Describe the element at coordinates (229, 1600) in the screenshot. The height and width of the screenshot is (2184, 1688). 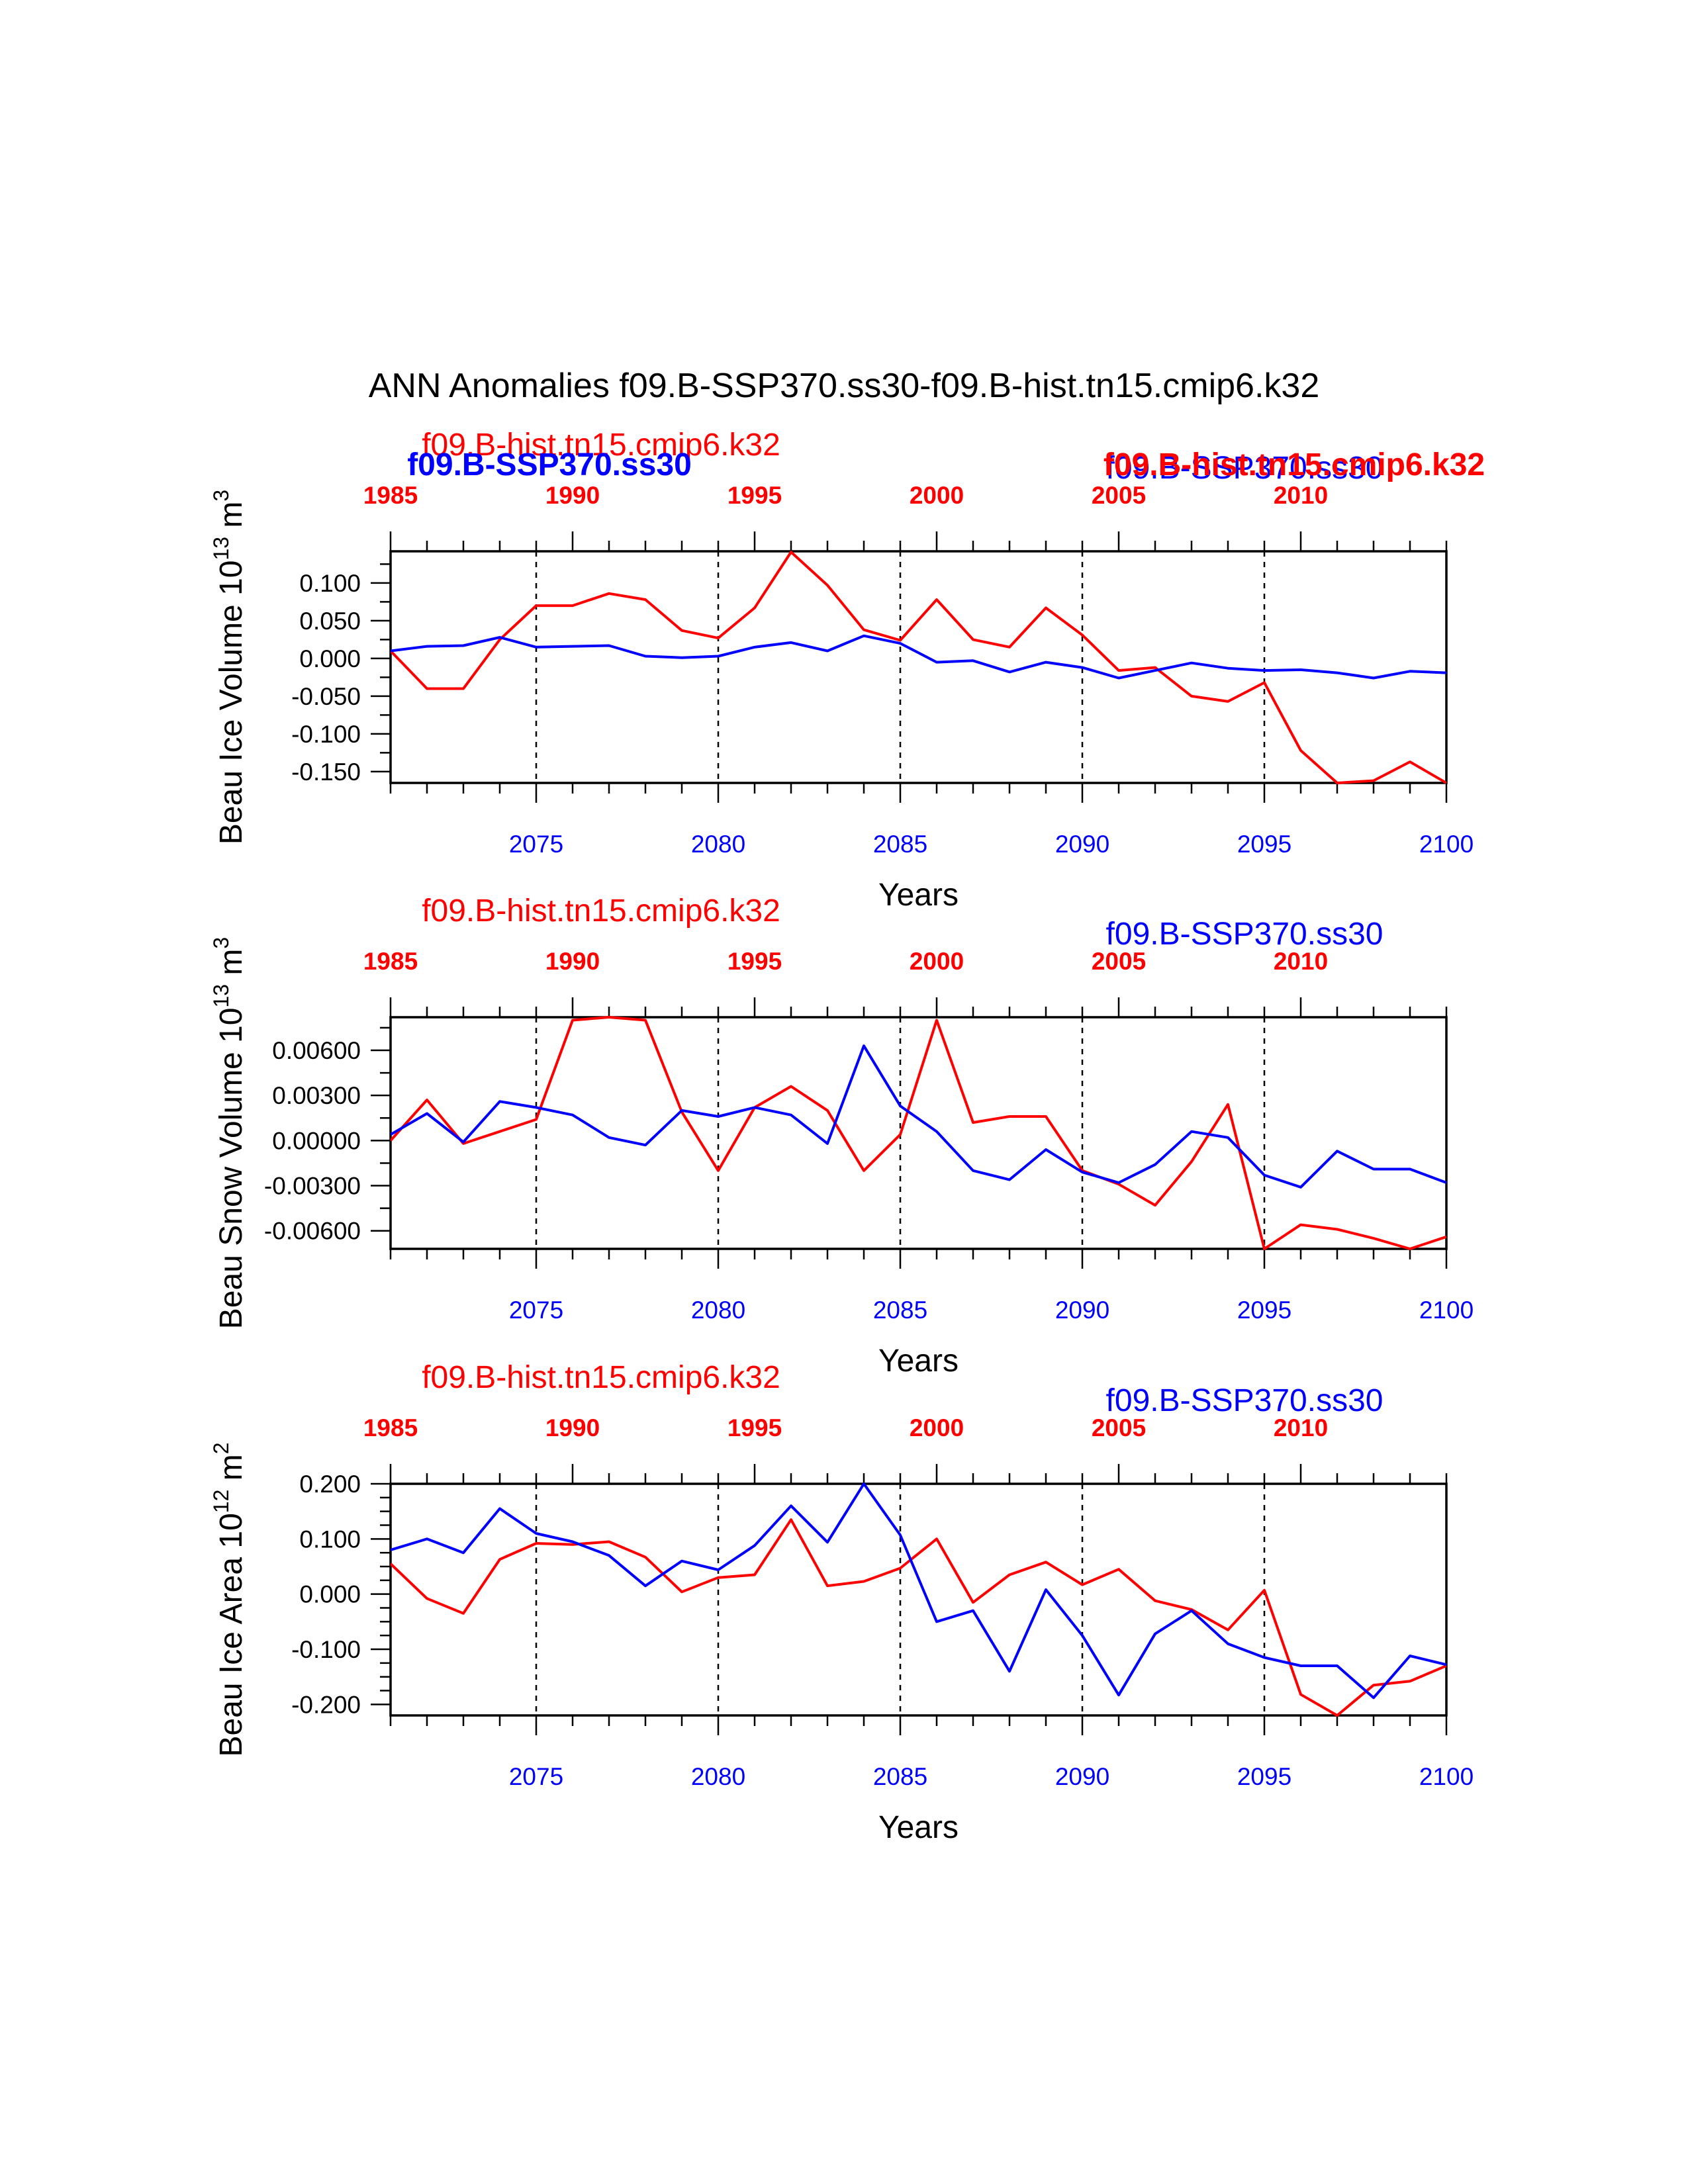
I see `y-axis-title: Beau Ice Area 1012 m2` at that location.